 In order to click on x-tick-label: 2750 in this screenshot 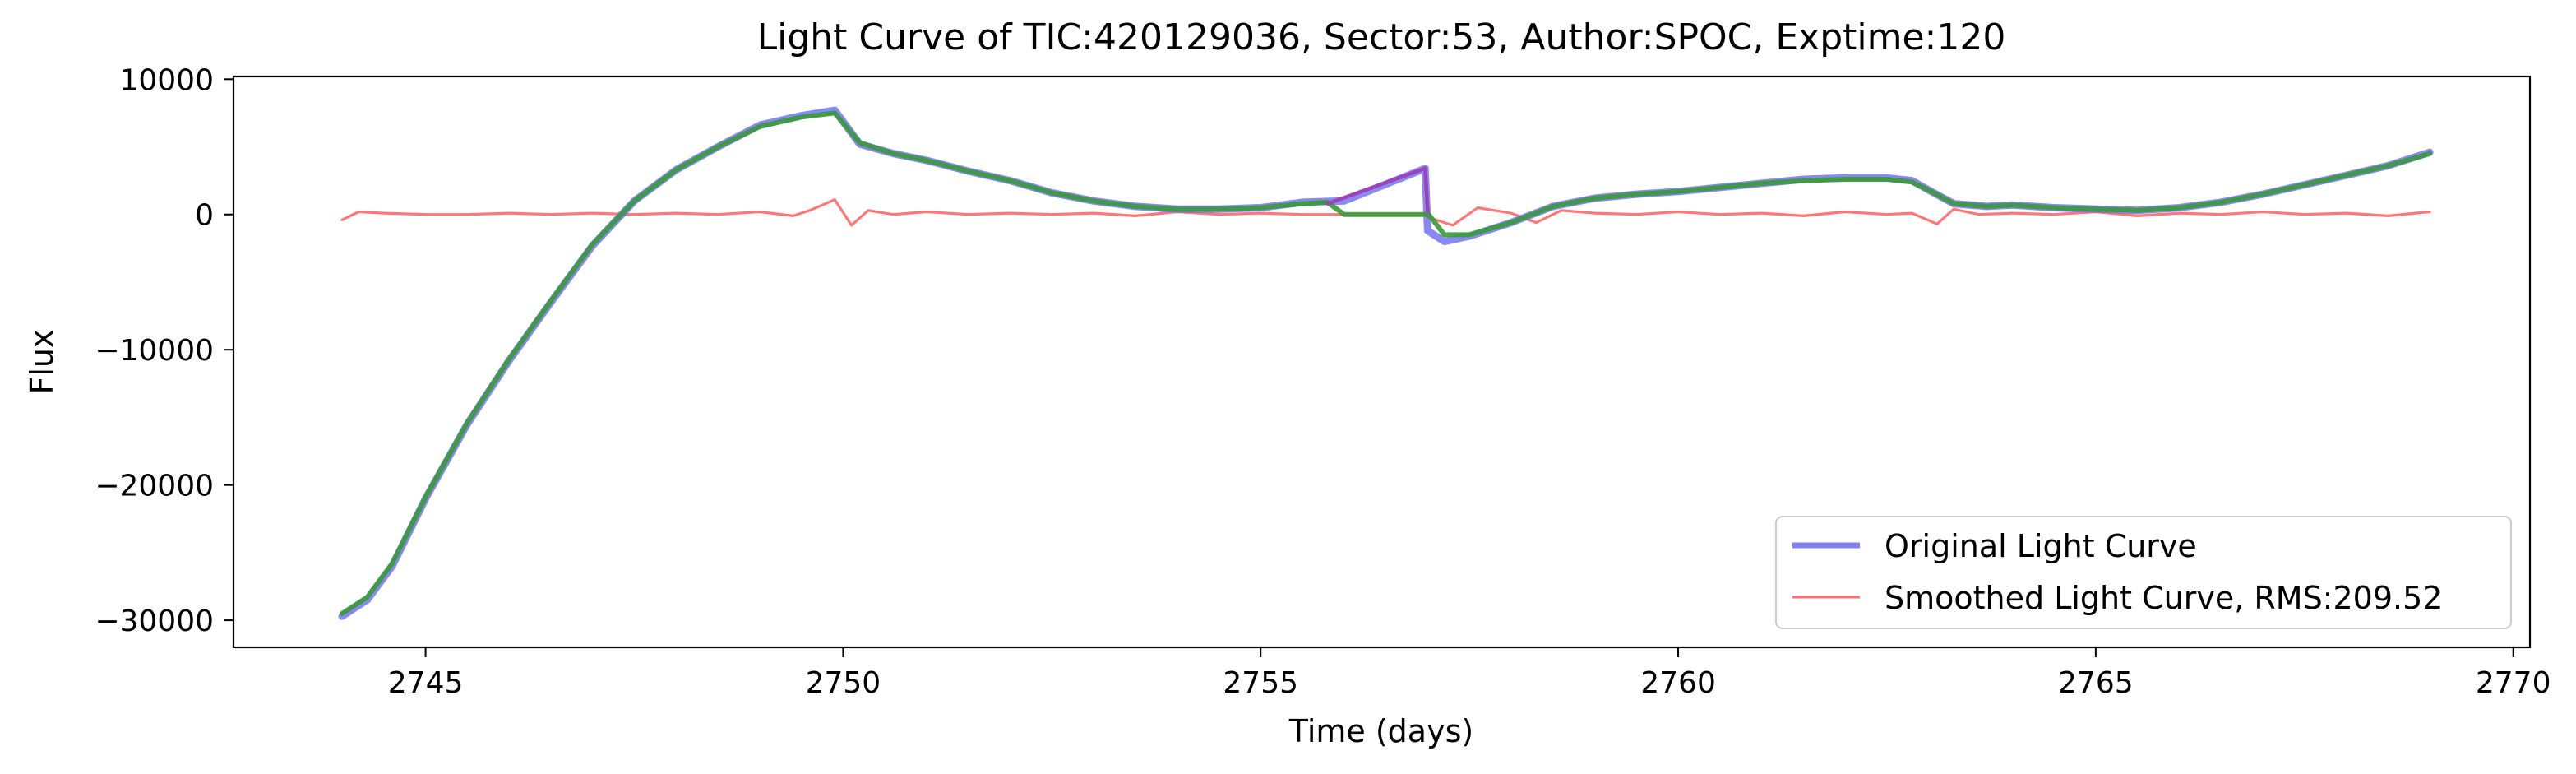, I will do `click(843, 683)`.